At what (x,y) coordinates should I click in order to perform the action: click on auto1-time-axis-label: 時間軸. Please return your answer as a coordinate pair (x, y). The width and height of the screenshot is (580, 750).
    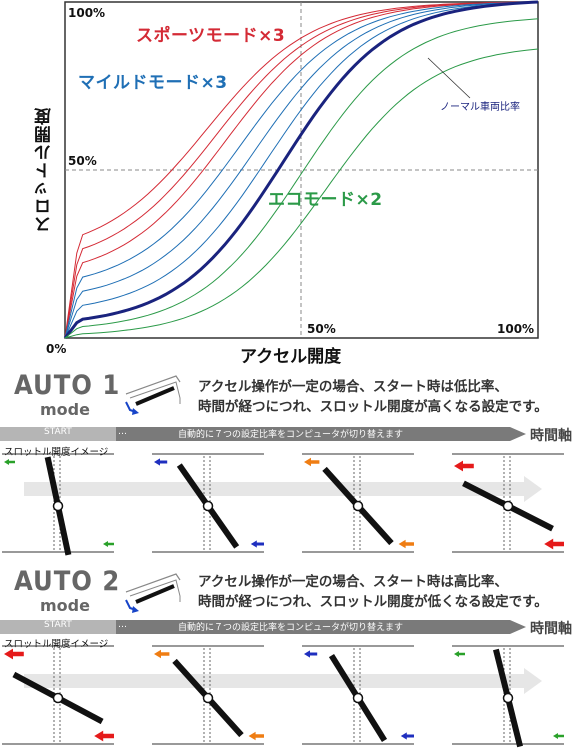
    Looking at the image, I should click on (551, 436).